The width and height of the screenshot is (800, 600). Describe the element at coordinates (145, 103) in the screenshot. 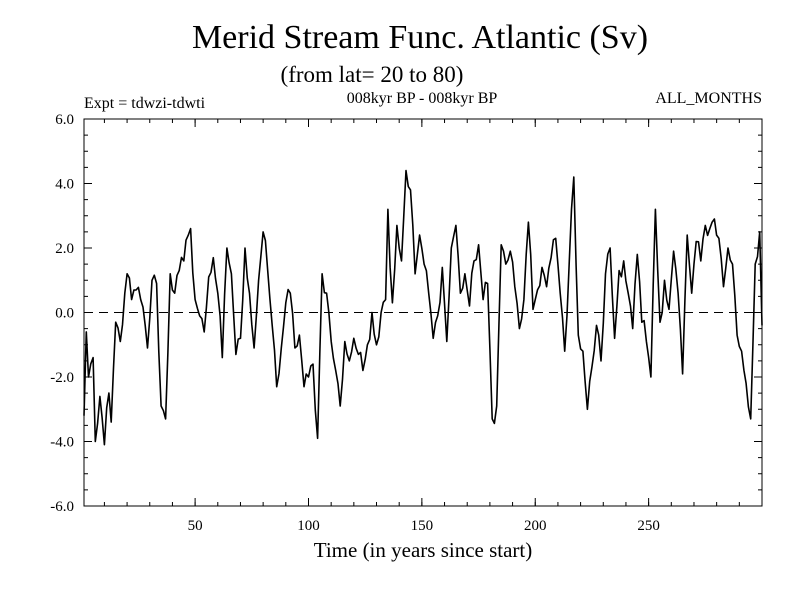

I see `experiment-label: Expt = tdwzi-tdwti` at that location.